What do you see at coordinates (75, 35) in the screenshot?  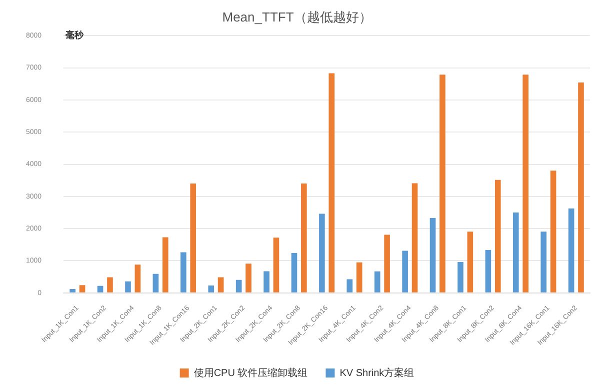 I see `y-axis-title: 毫秒` at bounding box center [75, 35].